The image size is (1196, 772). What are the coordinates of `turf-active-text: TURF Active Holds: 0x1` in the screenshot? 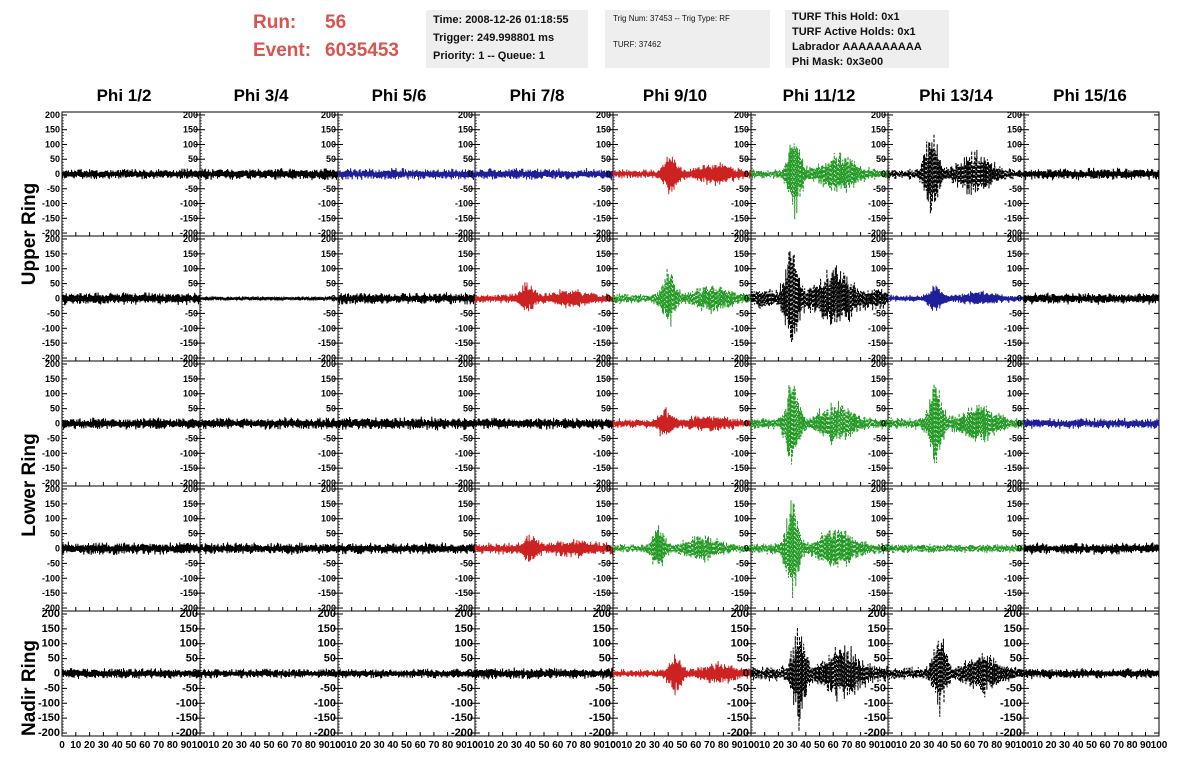 It's located at (854, 32).